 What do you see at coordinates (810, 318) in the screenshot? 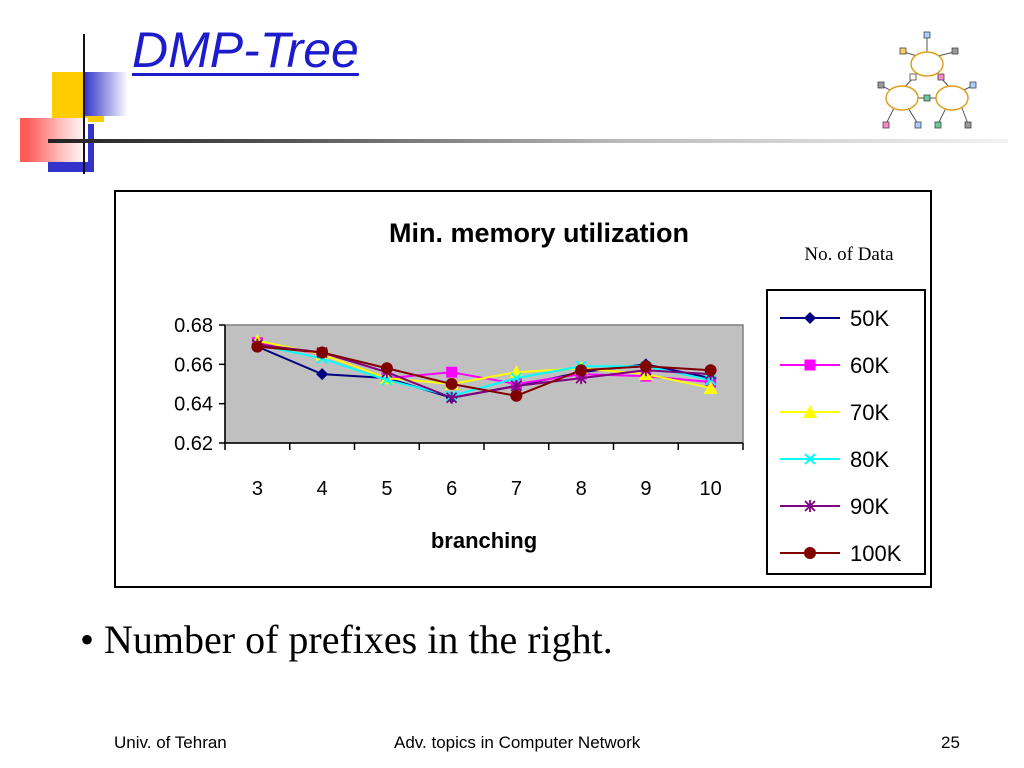
I see `legend-marker-50k` at bounding box center [810, 318].